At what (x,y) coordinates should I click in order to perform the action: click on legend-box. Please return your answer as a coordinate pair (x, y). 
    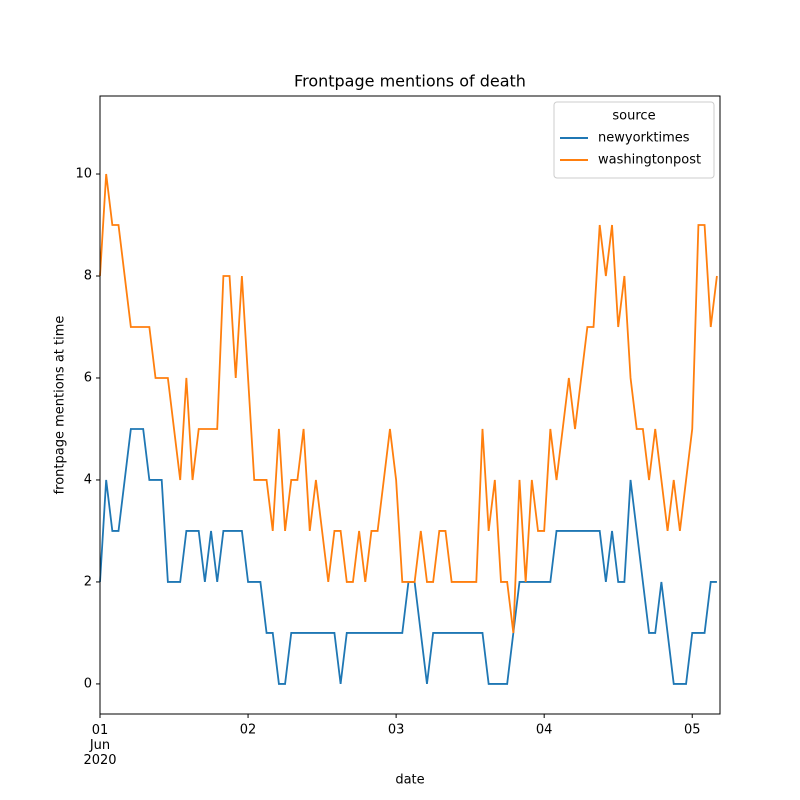
    Looking at the image, I should click on (634, 140).